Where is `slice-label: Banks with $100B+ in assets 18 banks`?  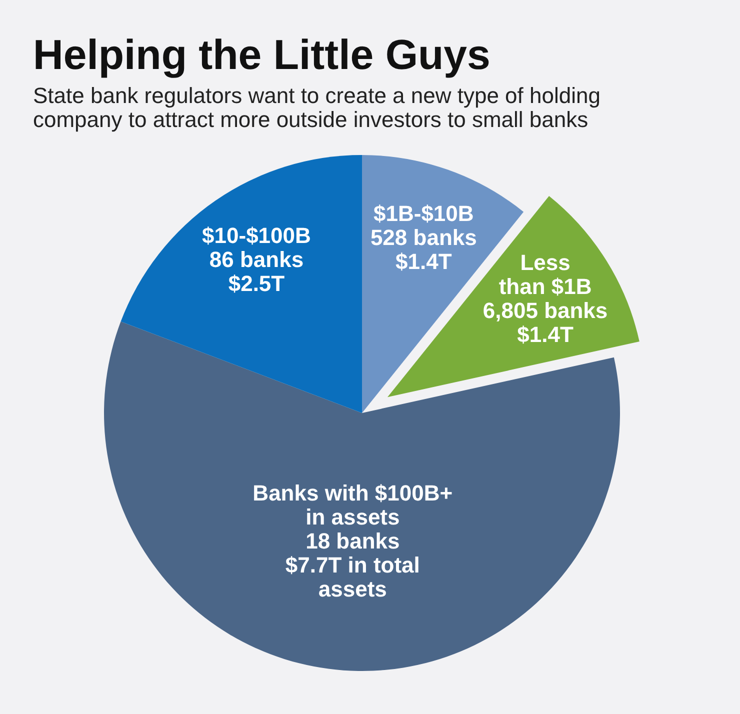
slice-label: Banks with $100B+ in assets 18 banks is located at coordinates (352, 517).